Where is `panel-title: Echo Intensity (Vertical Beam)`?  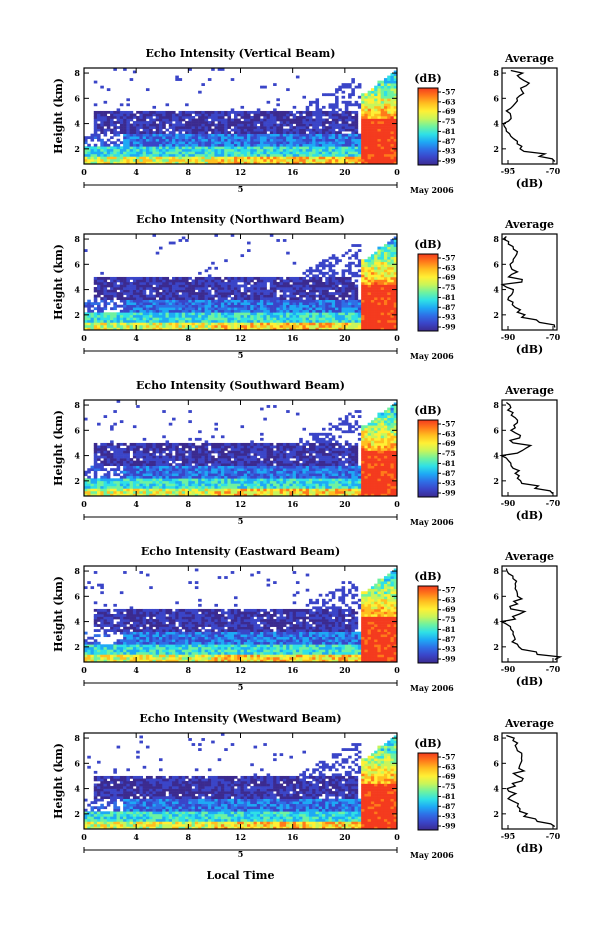 panel-title: Echo Intensity (Vertical Beam) is located at coordinates (240, 53).